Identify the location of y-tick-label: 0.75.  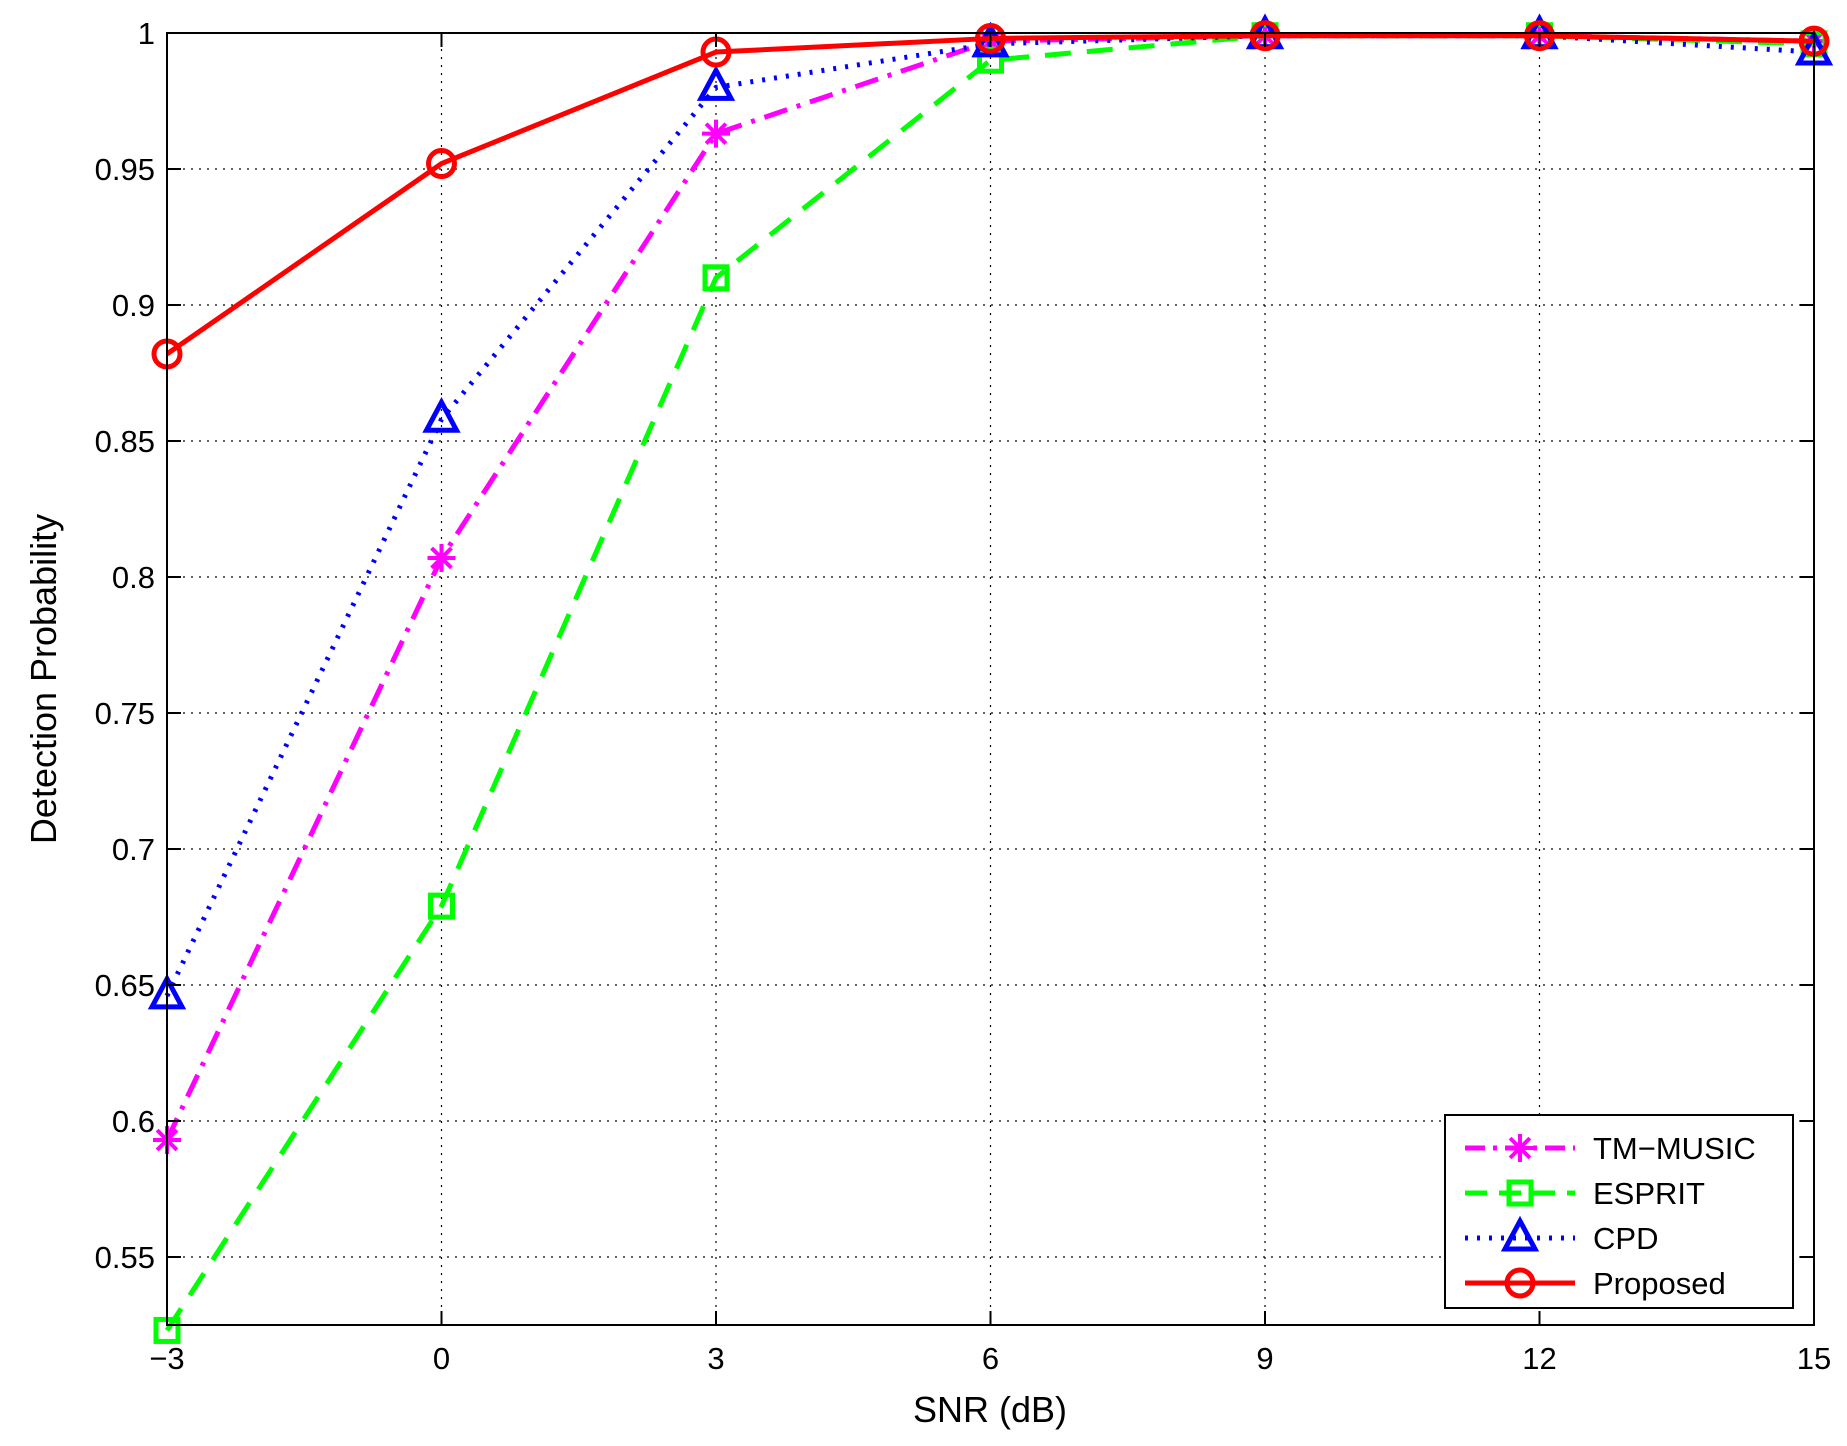
(125, 713).